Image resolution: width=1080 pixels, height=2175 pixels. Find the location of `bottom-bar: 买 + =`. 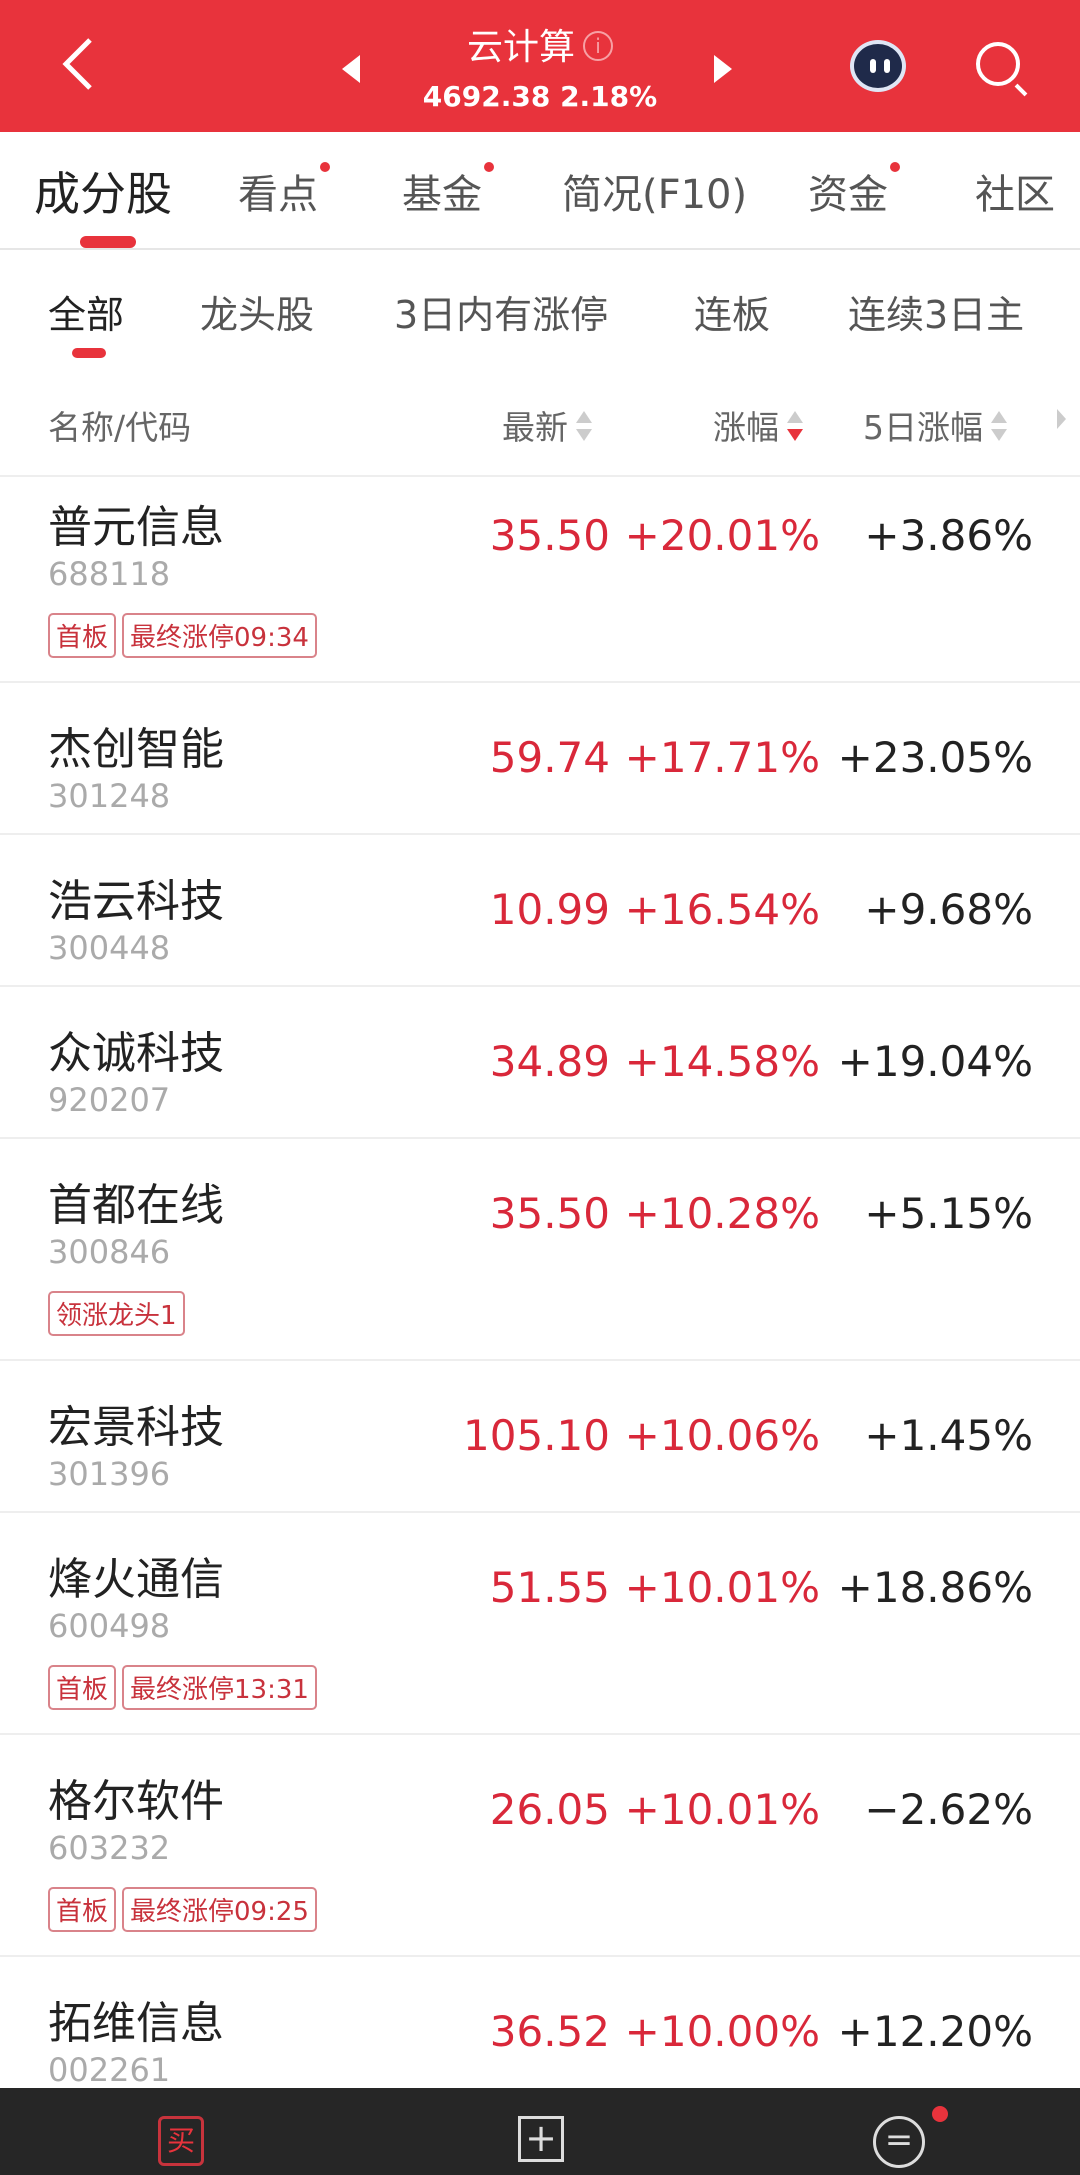

bottom-bar: 买 + = is located at coordinates (540, 2131).